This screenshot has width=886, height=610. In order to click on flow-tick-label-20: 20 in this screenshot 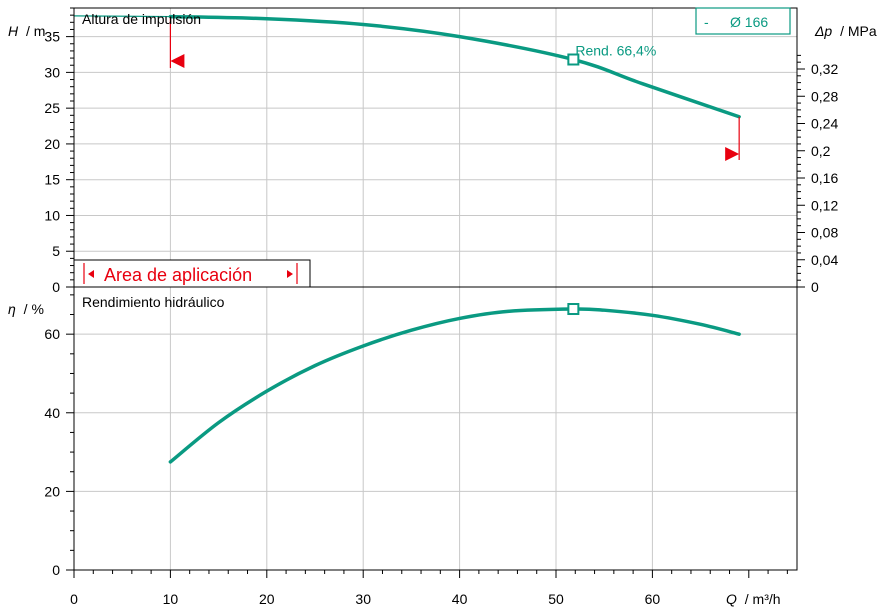, I will do `click(267, 599)`.